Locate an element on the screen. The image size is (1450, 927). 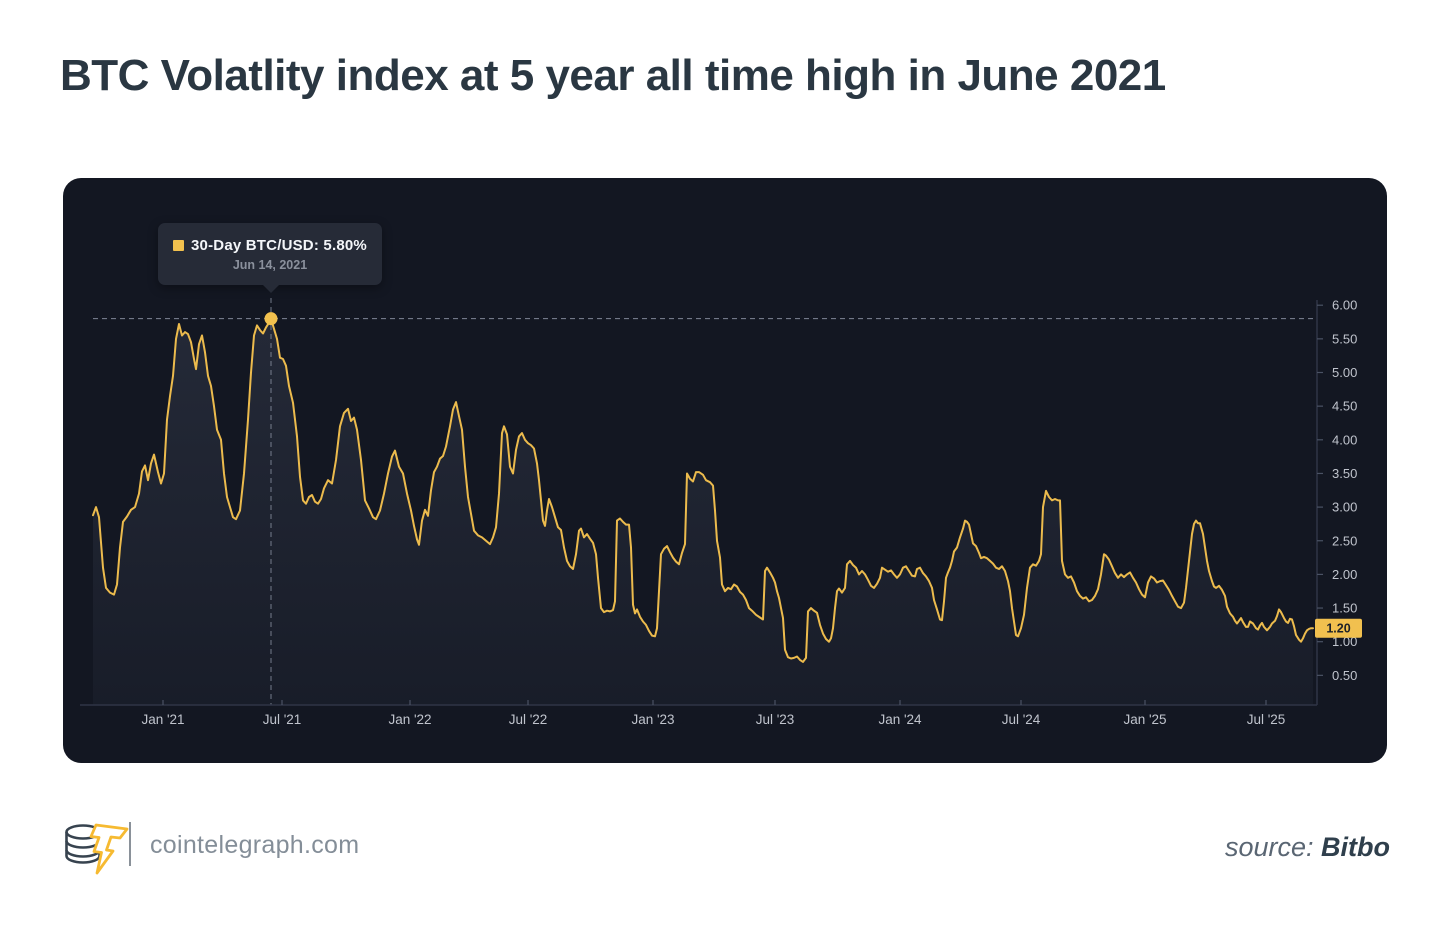
highlight-point-dot is located at coordinates (271, 319).